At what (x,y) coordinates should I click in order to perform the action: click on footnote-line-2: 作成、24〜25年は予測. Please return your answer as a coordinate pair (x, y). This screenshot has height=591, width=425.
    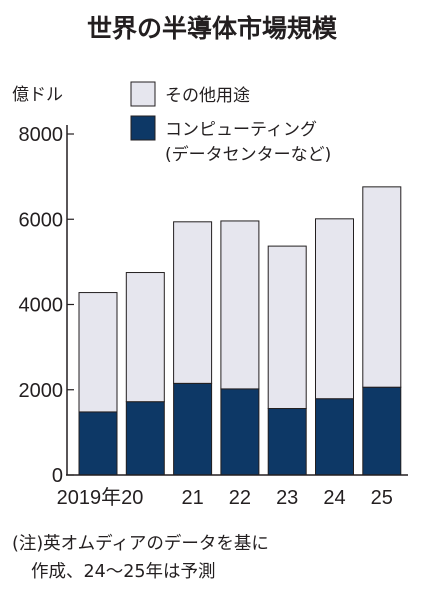
    Looking at the image, I should click on (123, 572).